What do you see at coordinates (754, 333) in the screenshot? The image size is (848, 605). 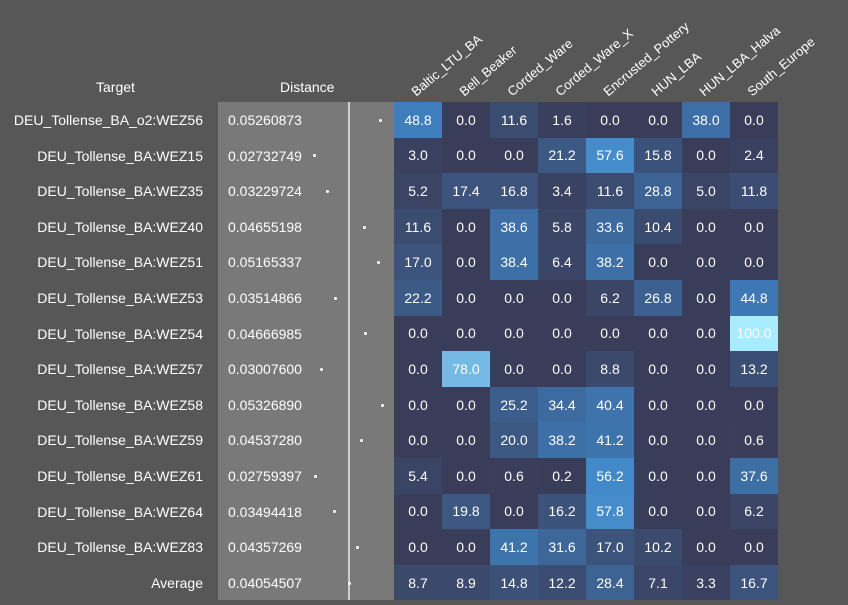 I see `heatmap-cell: 100.0` at bounding box center [754, 333].